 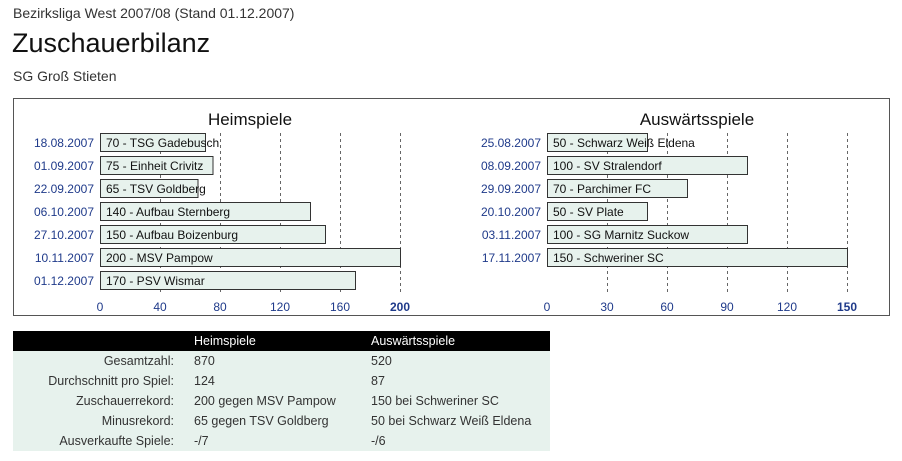 What do you see at coordinates (400, 307) in the screenshot?
I see `home-tick-label: 200` at bounding box center [400, 307].